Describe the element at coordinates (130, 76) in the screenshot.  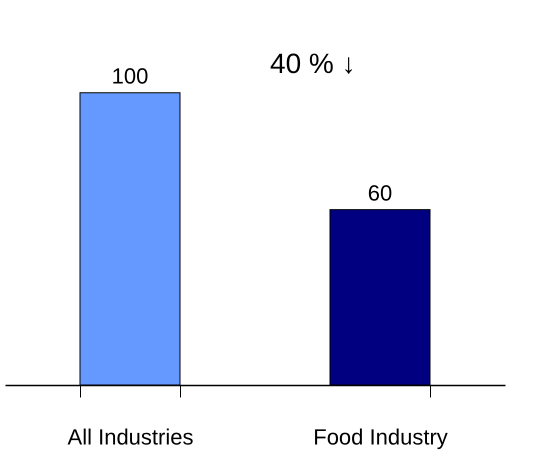
I see `data-label: 100` at that location.